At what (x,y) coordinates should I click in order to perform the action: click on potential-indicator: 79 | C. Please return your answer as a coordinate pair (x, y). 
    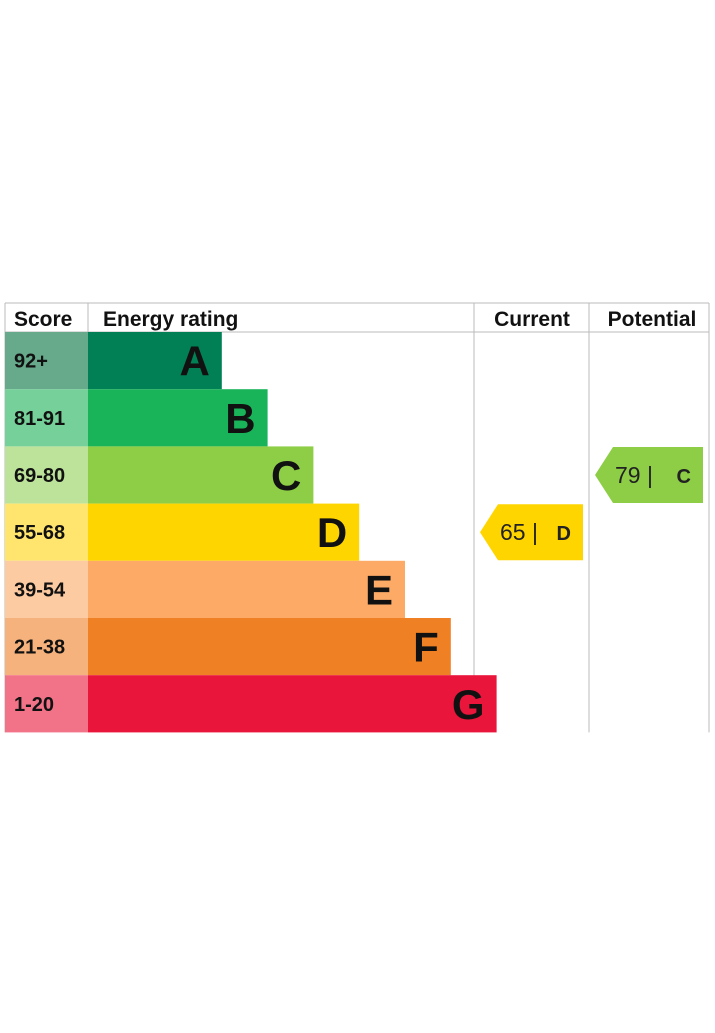
    Looking at the image, I should click on (649, 475).